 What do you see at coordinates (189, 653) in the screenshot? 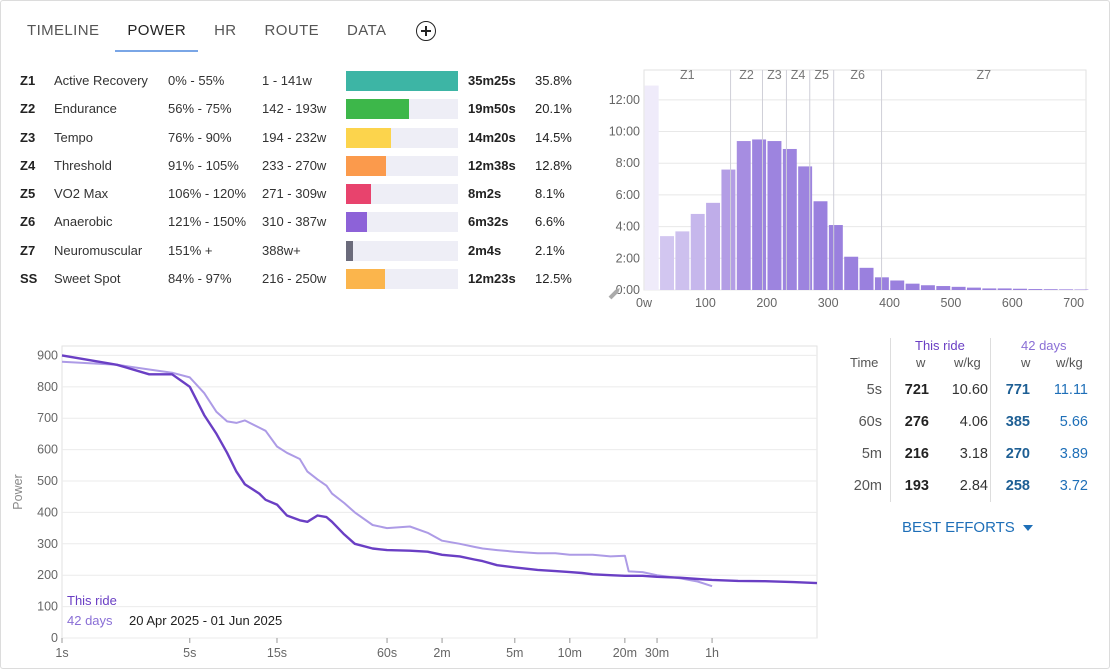
I see `x-tick-label: 5s` at bounding box center [189, 653].